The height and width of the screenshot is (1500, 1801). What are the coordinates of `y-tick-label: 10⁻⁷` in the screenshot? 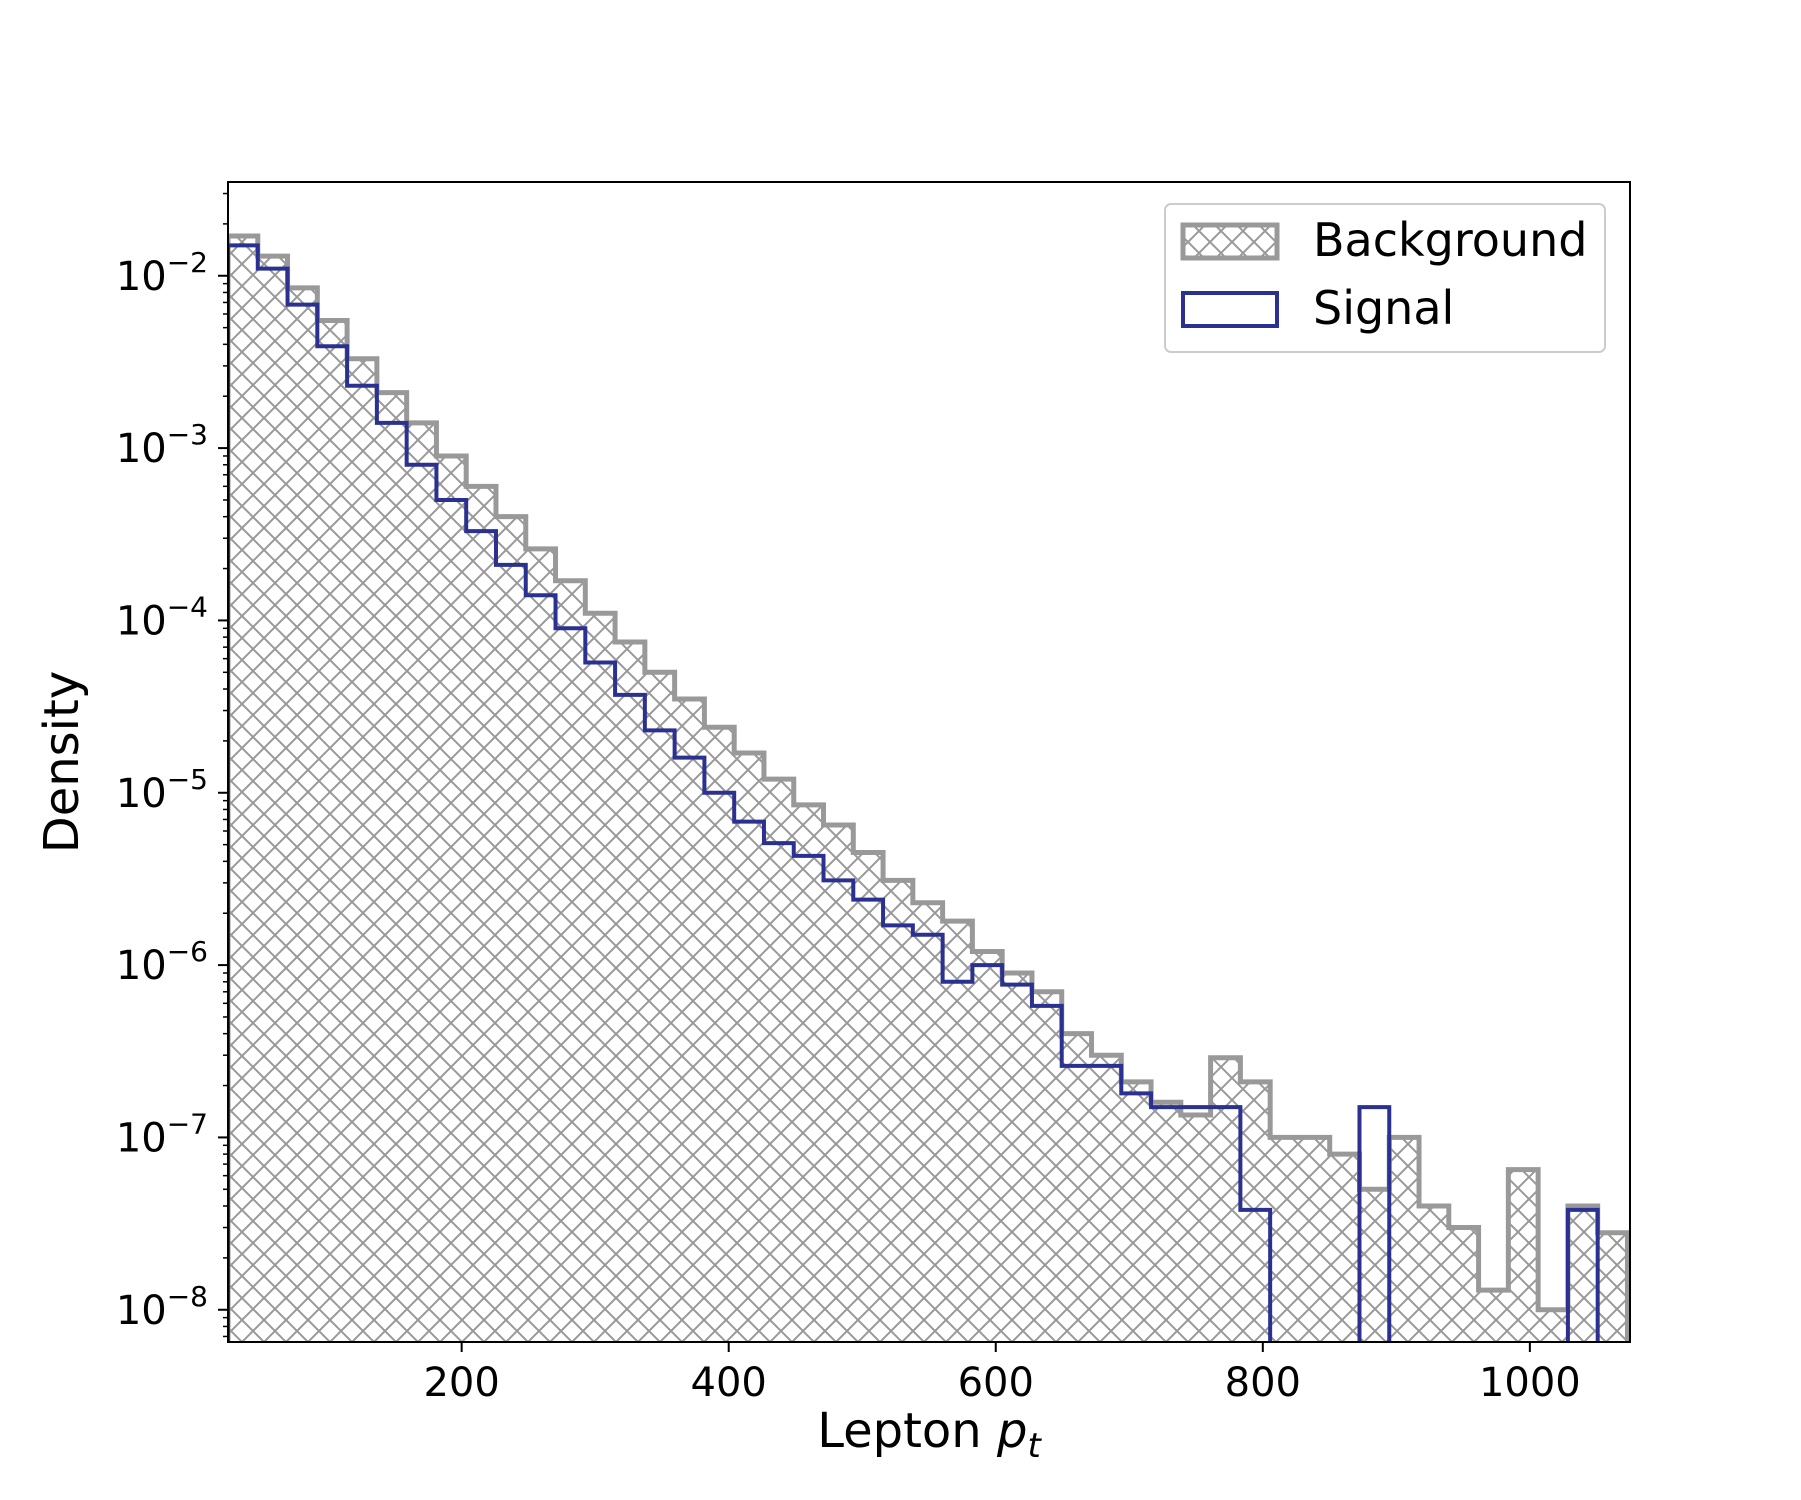 It's located at (162, 1134).